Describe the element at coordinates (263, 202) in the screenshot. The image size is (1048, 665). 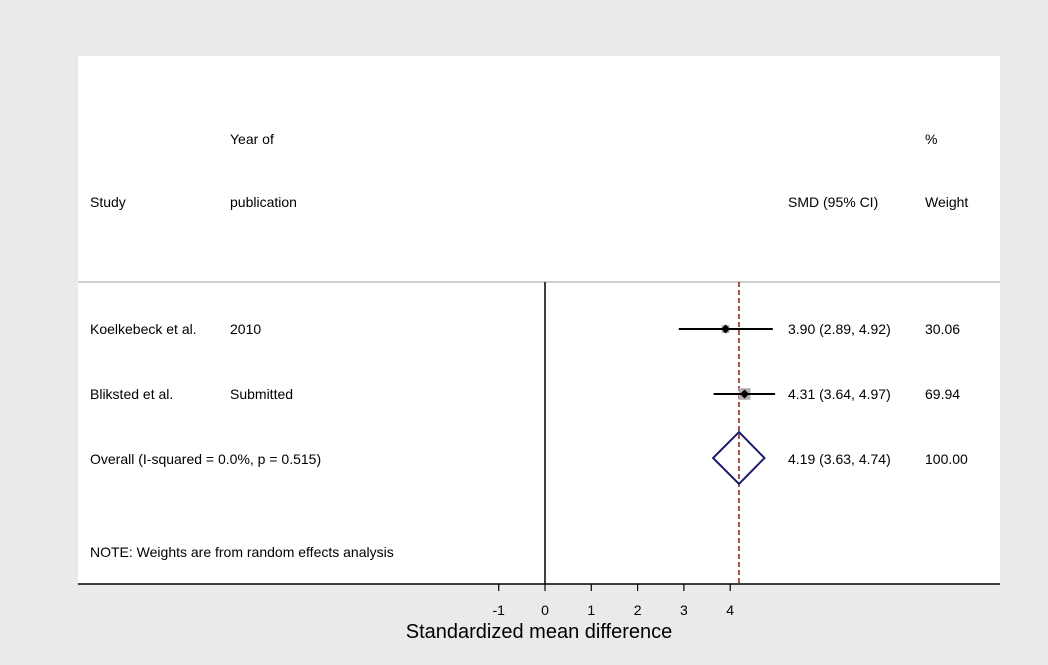
I see `header-year-line2: publication` at that location.